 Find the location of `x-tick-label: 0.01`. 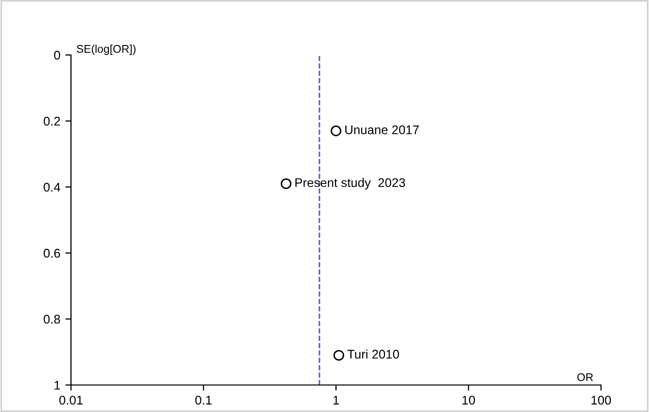

x-tick-label: 0.01 is located at coordinates (71, 400).